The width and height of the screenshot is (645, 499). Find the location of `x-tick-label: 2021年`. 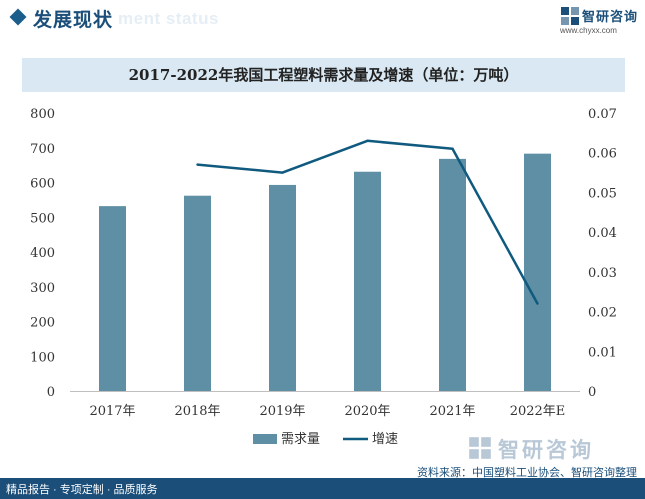

x-tick-label: 2021年 is located at coordinates (452, 411).